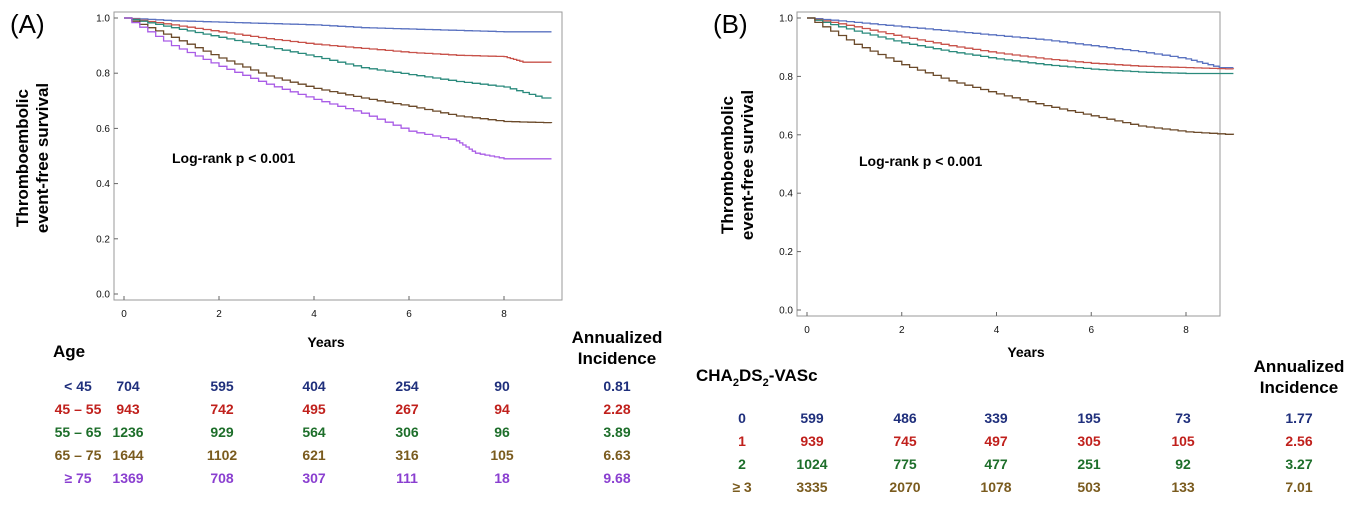 The image size is (1364, 508). What do you see at coordinates (904, 487) in the screenshot?
I see `at-risk-count: 2070` at bounding box center [904, 487].